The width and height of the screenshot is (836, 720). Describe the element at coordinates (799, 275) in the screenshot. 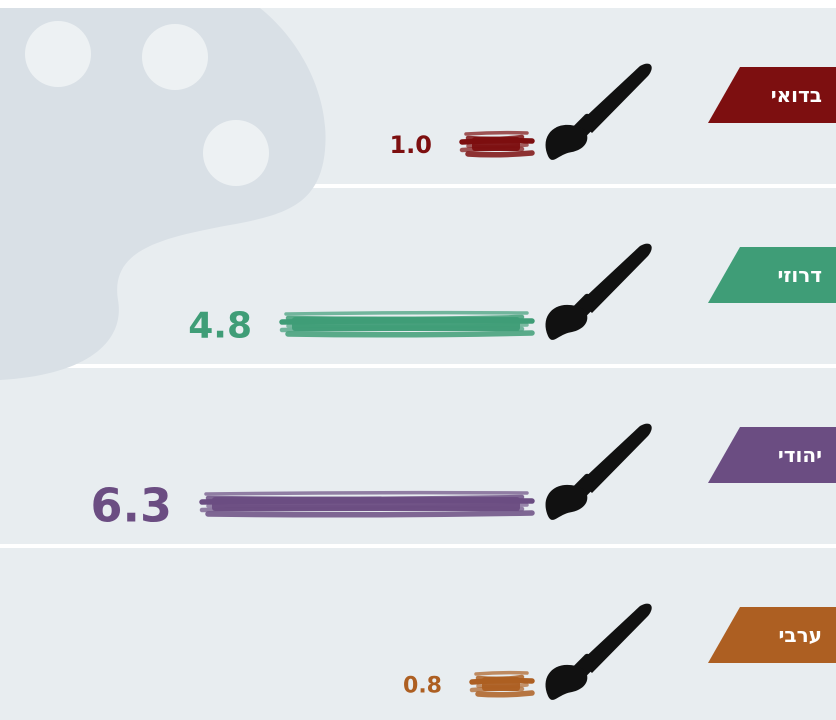

I see `category-label: דרוזי` at that location.